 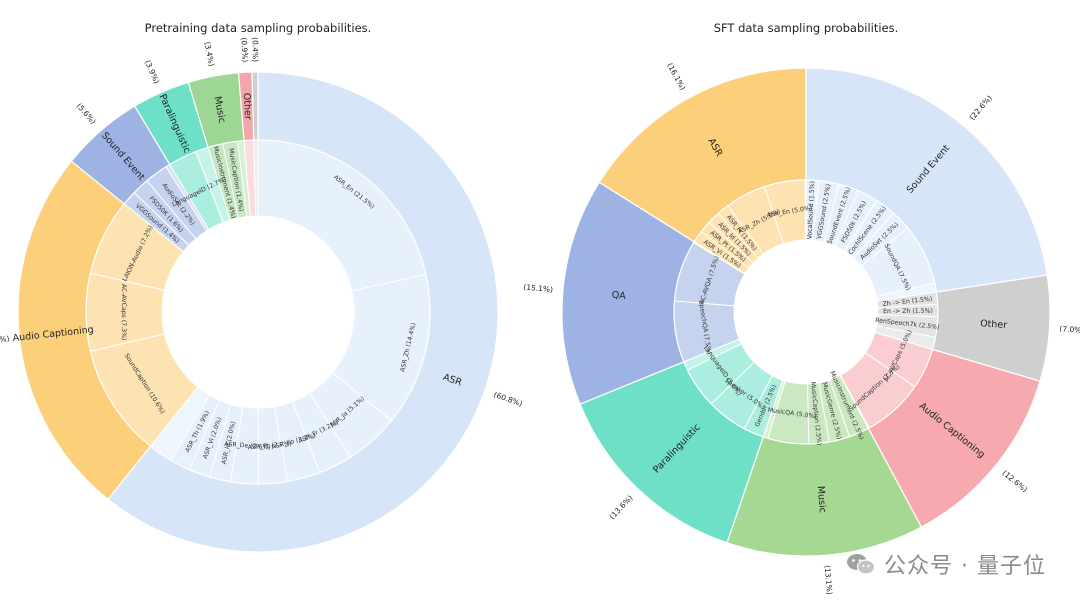 What do you see at coordinates (811, 210) in the screenshot?
I see `subcategory-label-vocalsound-1-5: VocalSound (1.5%)` at bounding box center [811, 210].